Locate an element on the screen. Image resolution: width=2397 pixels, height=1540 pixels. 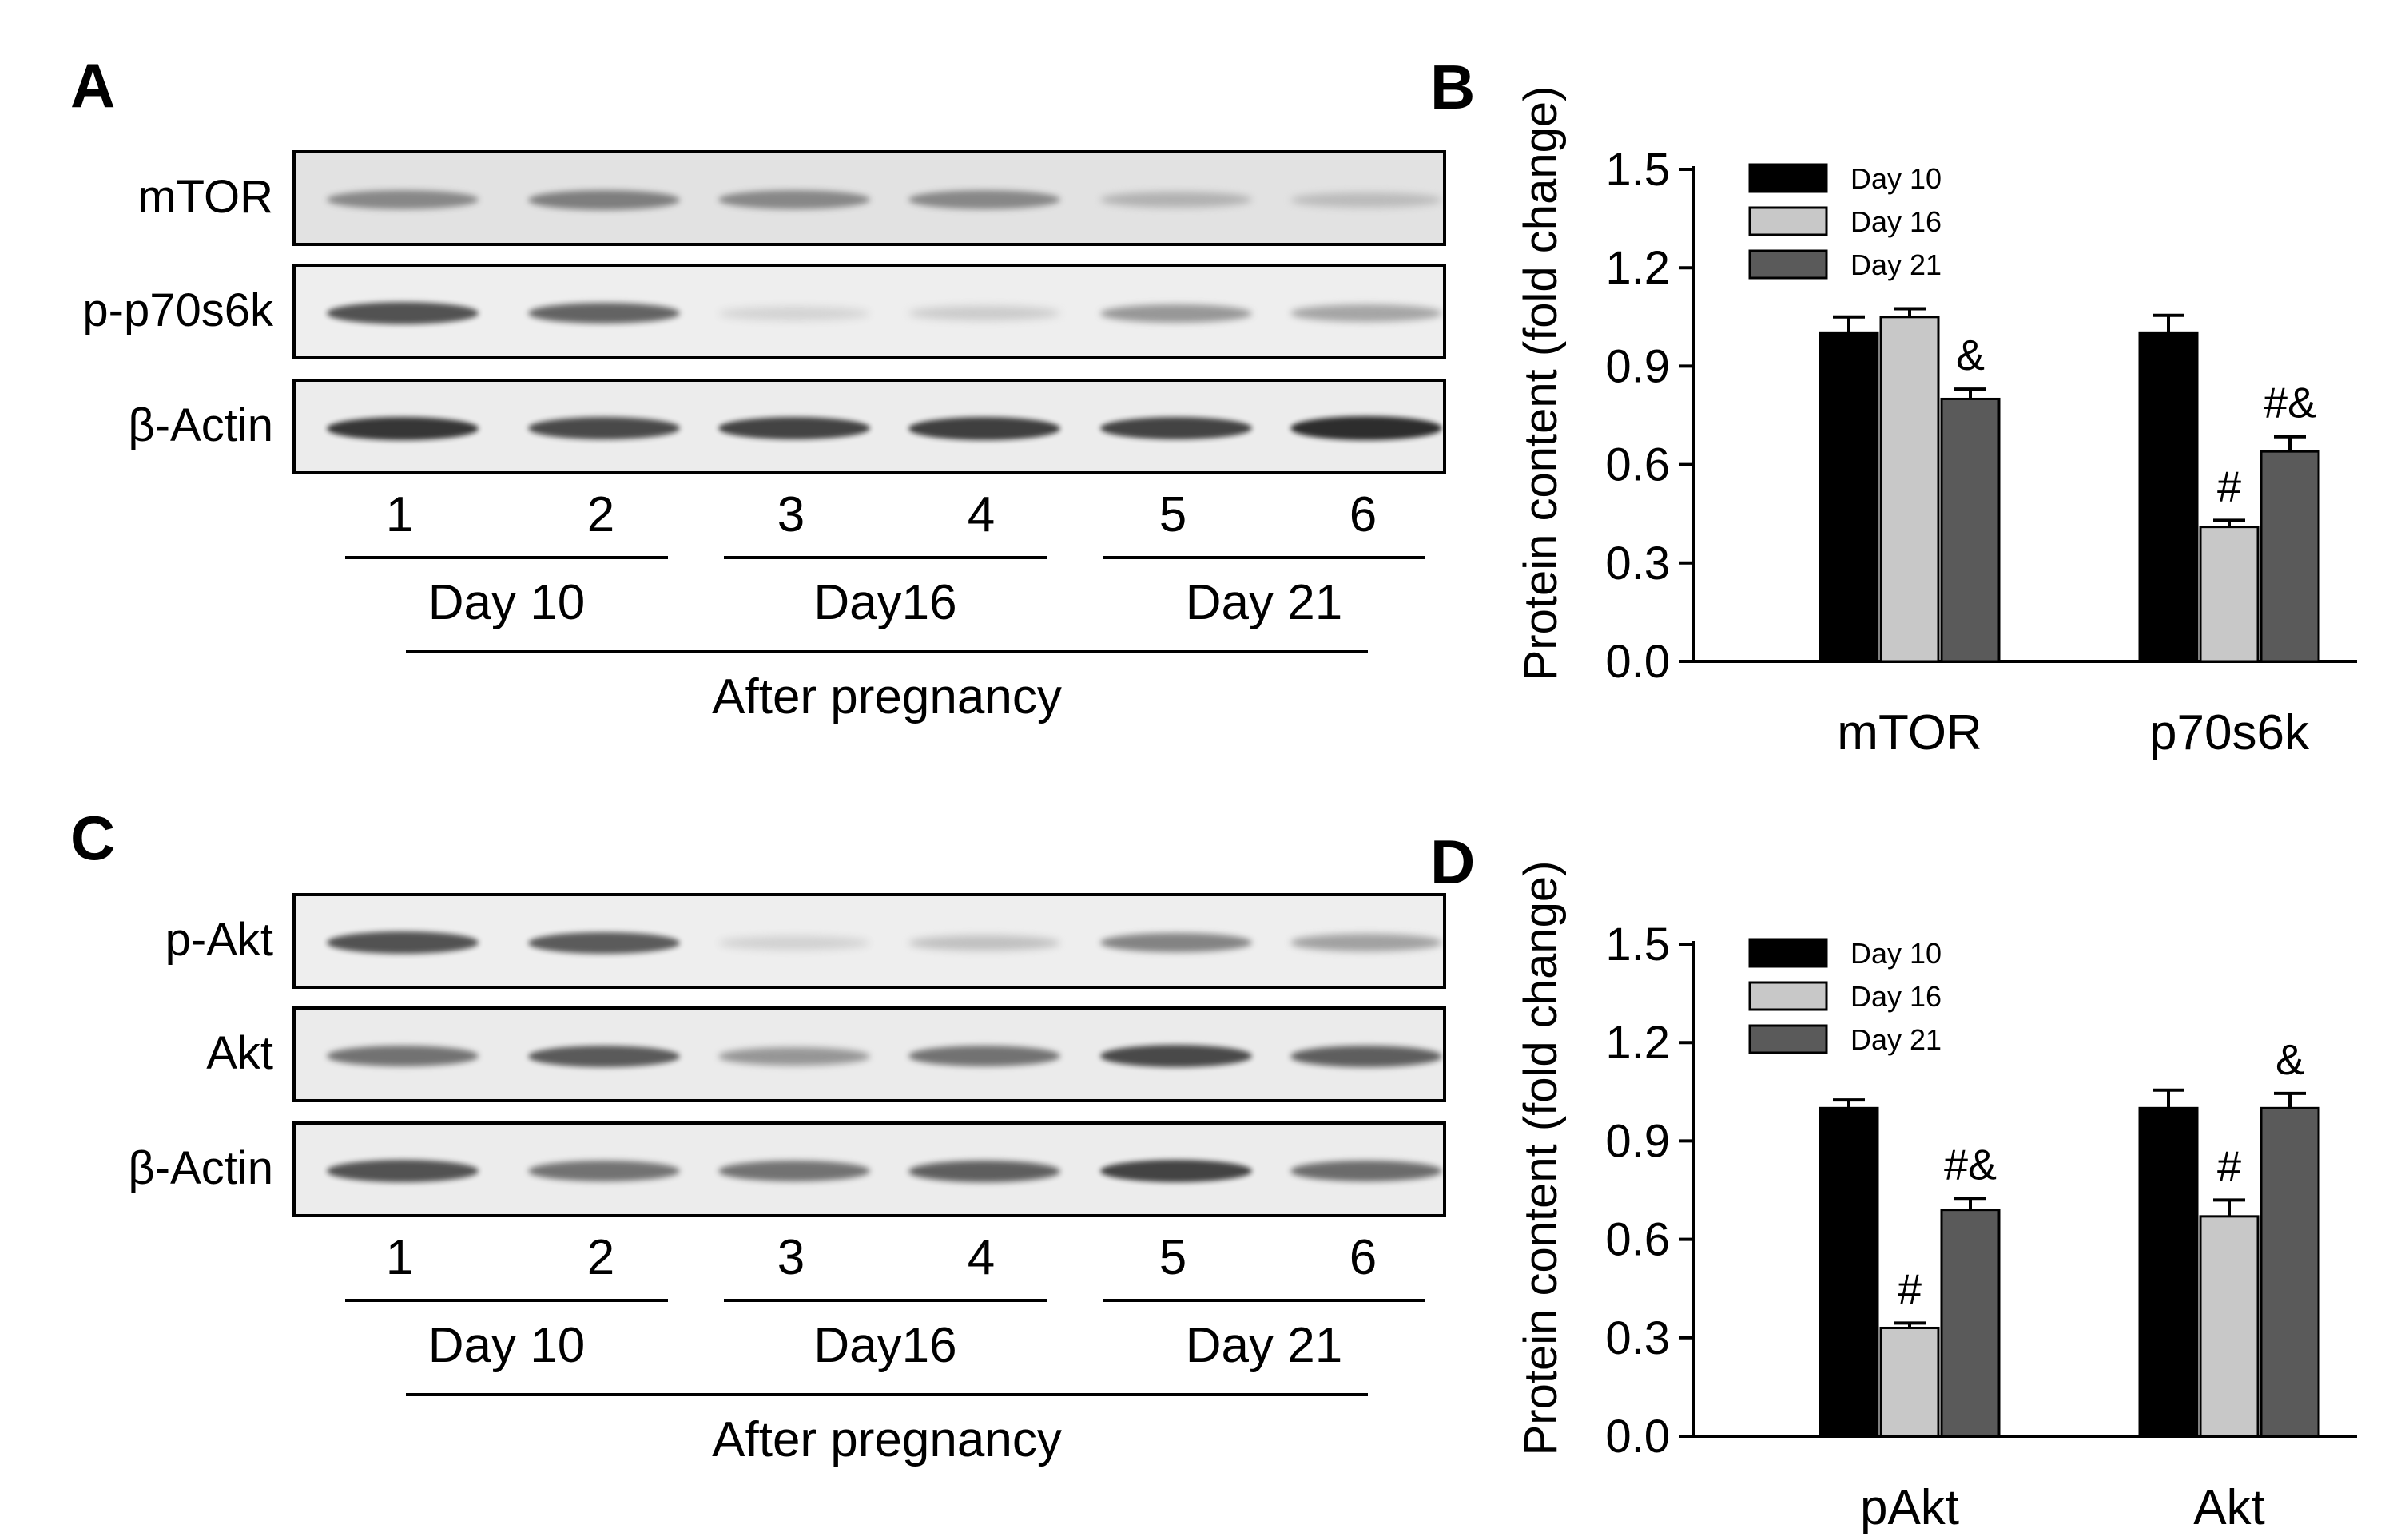
panel-letter-d: D is located at coordinates (1453, 862).